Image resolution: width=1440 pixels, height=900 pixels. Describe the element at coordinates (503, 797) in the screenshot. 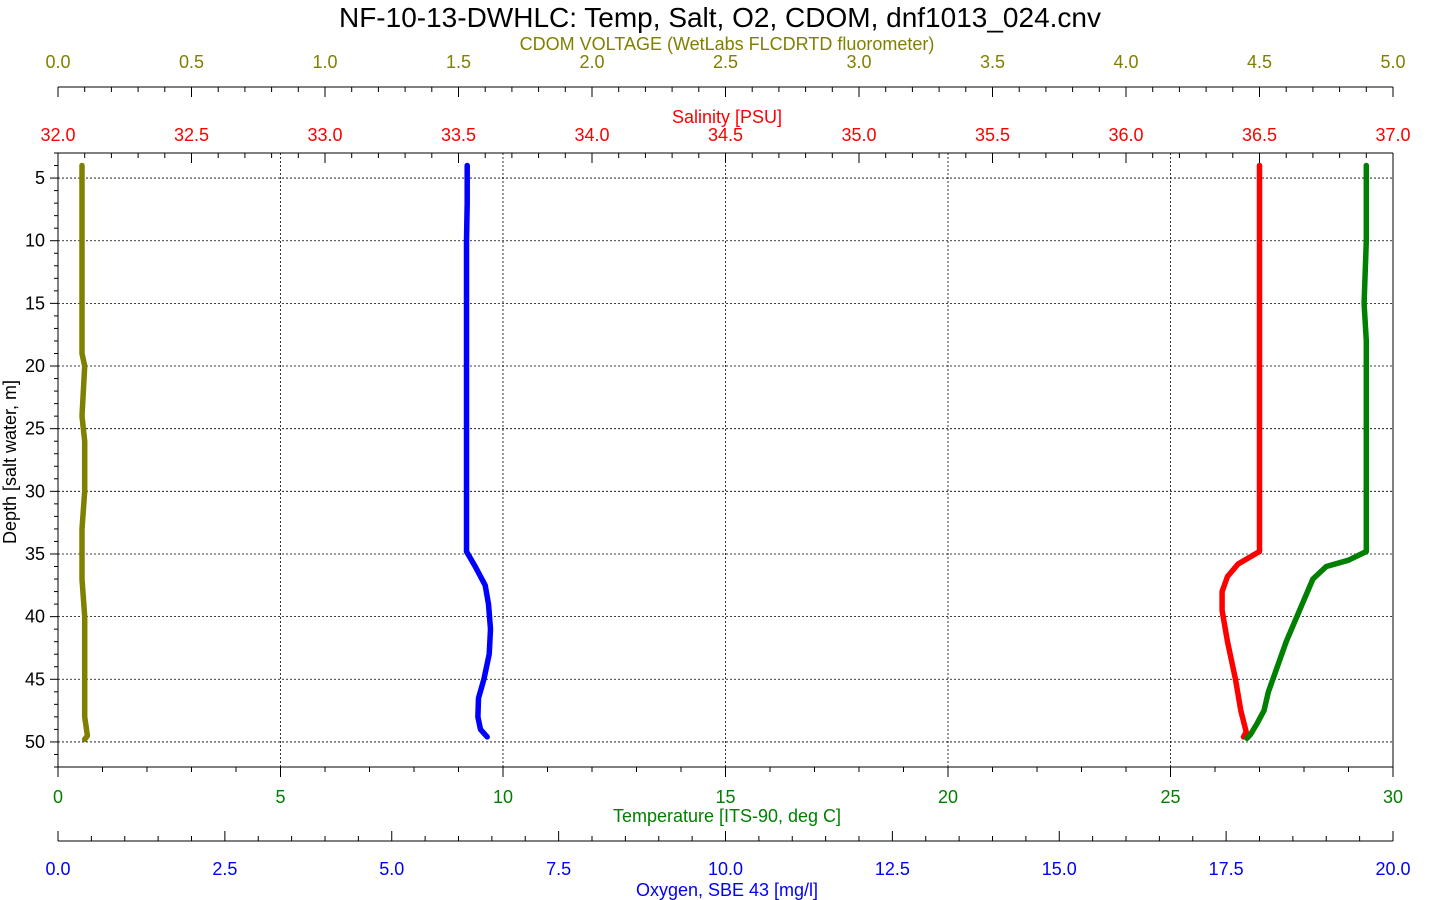

I see `temperature-tick-label: 10` at that location.